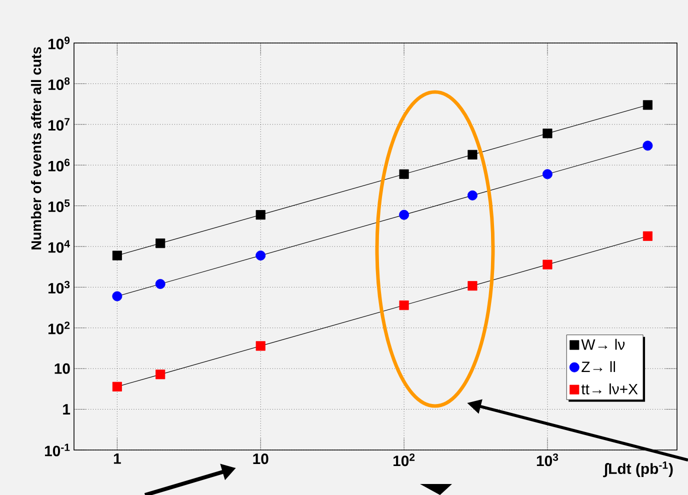  What do you see at coordinates (117, 459) in the screenshot?
I see `x-tick-label: 1` at bounding box center [117, 459].